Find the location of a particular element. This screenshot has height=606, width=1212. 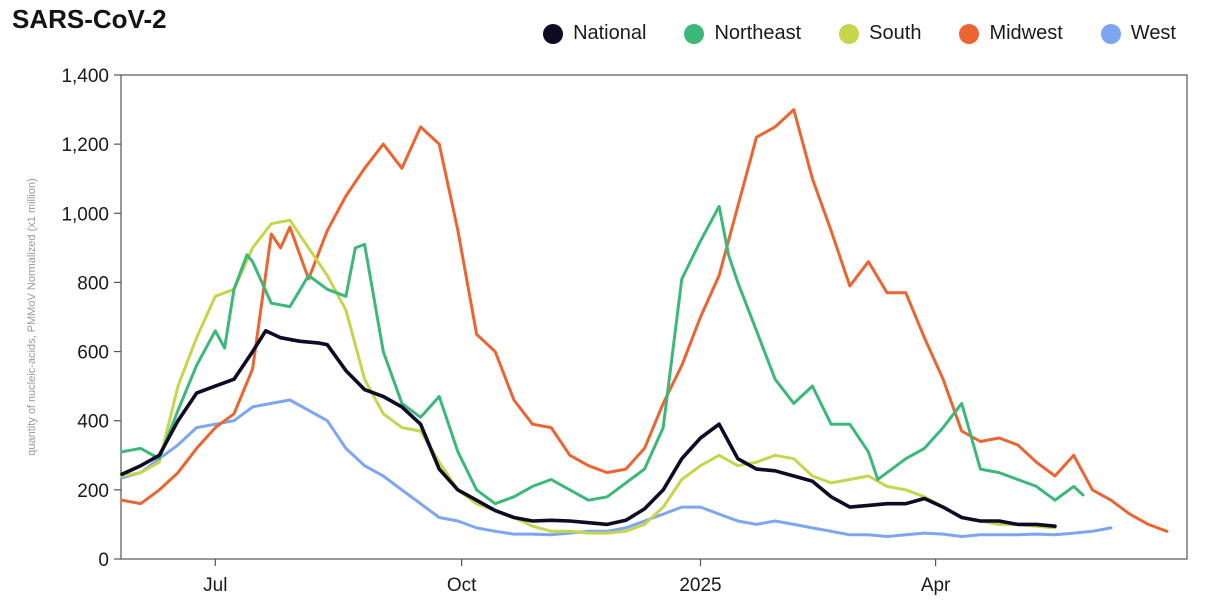

y-tick-label: 400 is located at coordinates (93, 422).